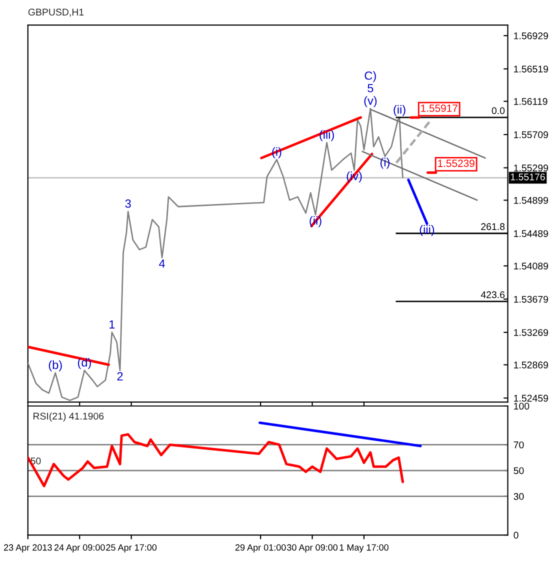  I want to click on x-tick-label: 30 Apr 09:00, so click(312, 548).